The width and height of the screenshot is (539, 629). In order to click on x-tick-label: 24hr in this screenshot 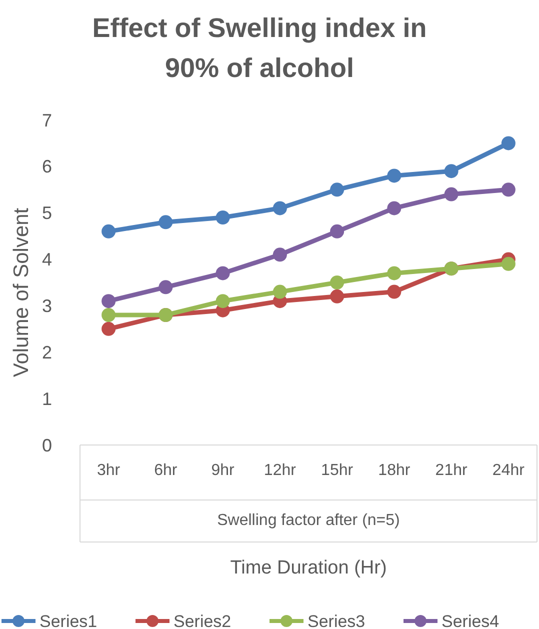, I will do `click(509, 470)`.